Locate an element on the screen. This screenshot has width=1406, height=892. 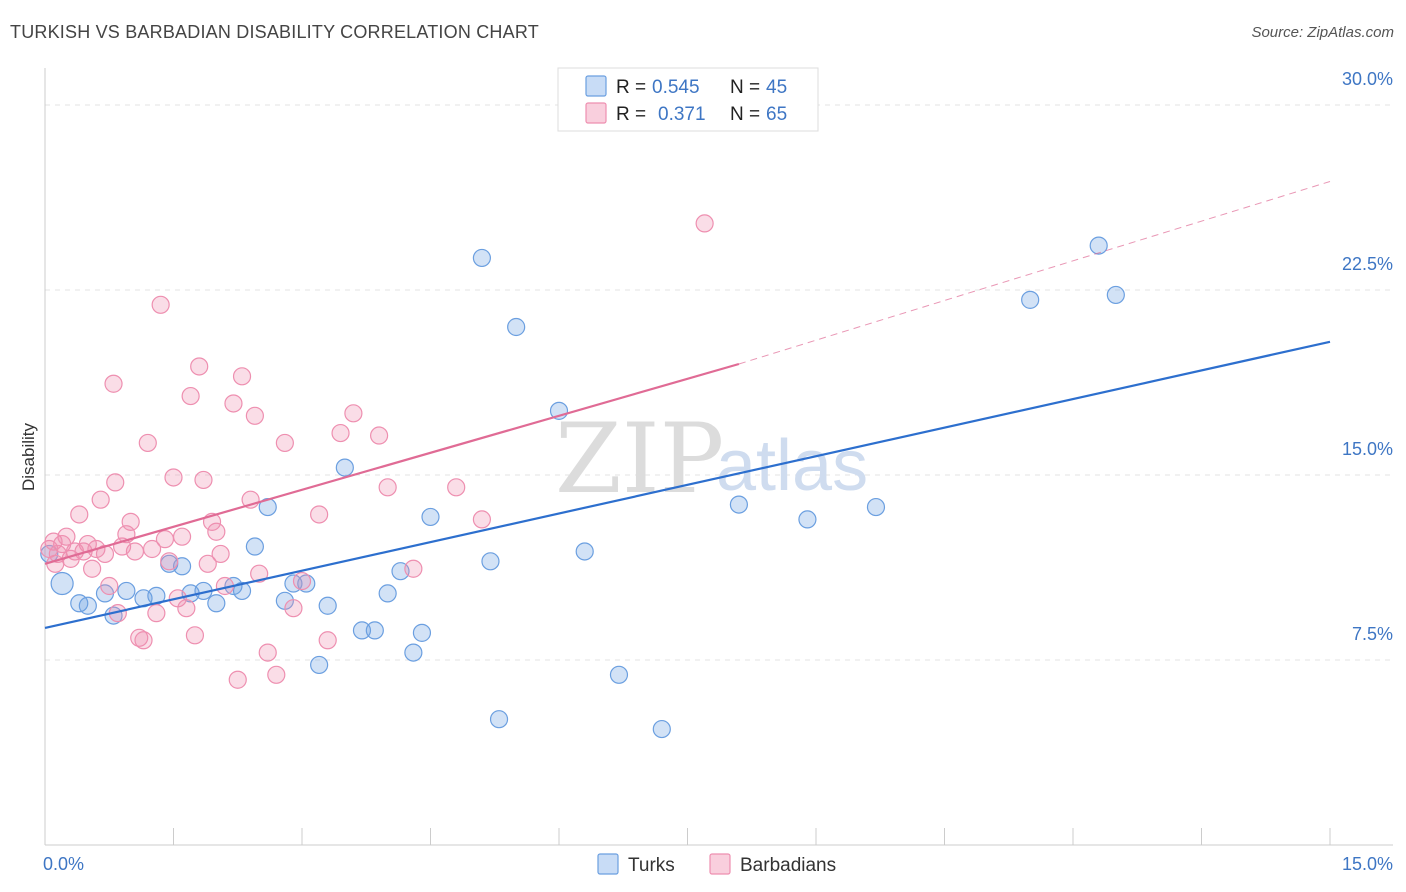
legend-n-value-1: 45 is located at coordinates (776, 87).